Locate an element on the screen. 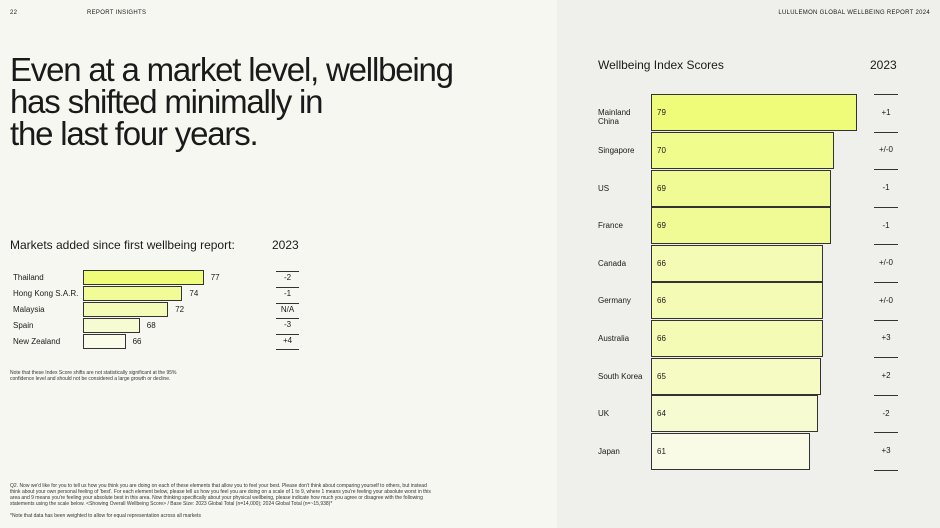  category-label: US is located at coordinates (604, 188).